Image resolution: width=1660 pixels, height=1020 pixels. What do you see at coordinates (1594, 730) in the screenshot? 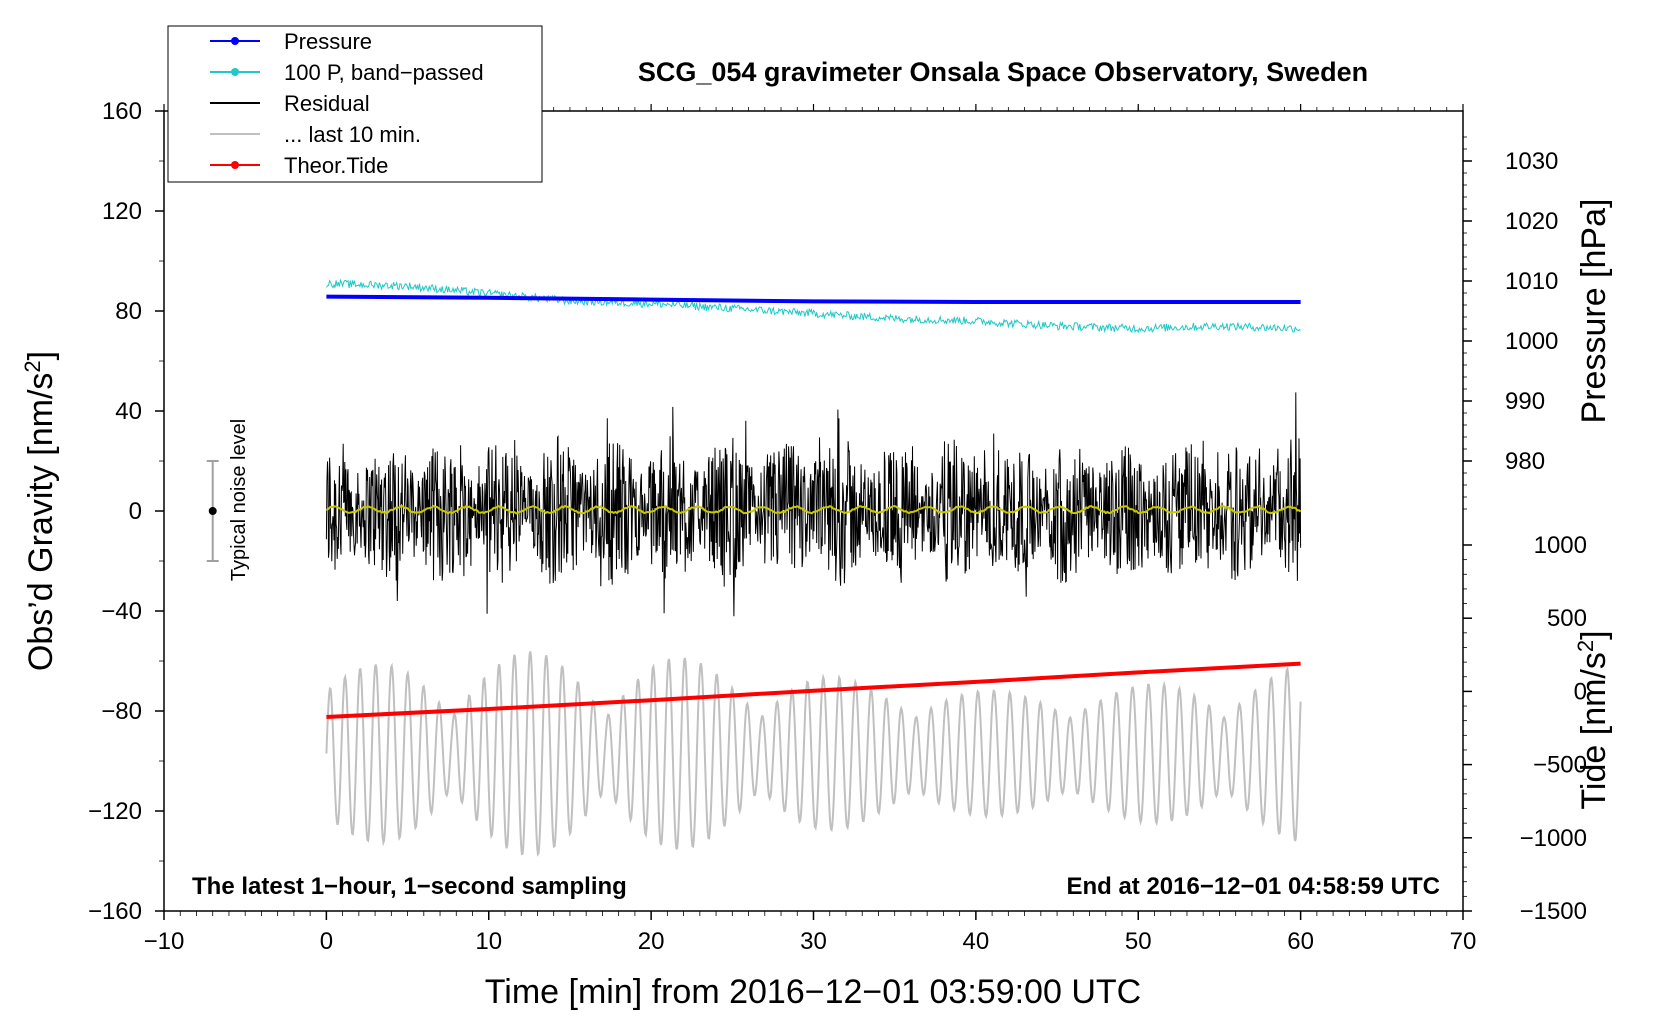
I see `tide-axis-title-main: Tide [nm/s` at bounding box center [1594, 730].